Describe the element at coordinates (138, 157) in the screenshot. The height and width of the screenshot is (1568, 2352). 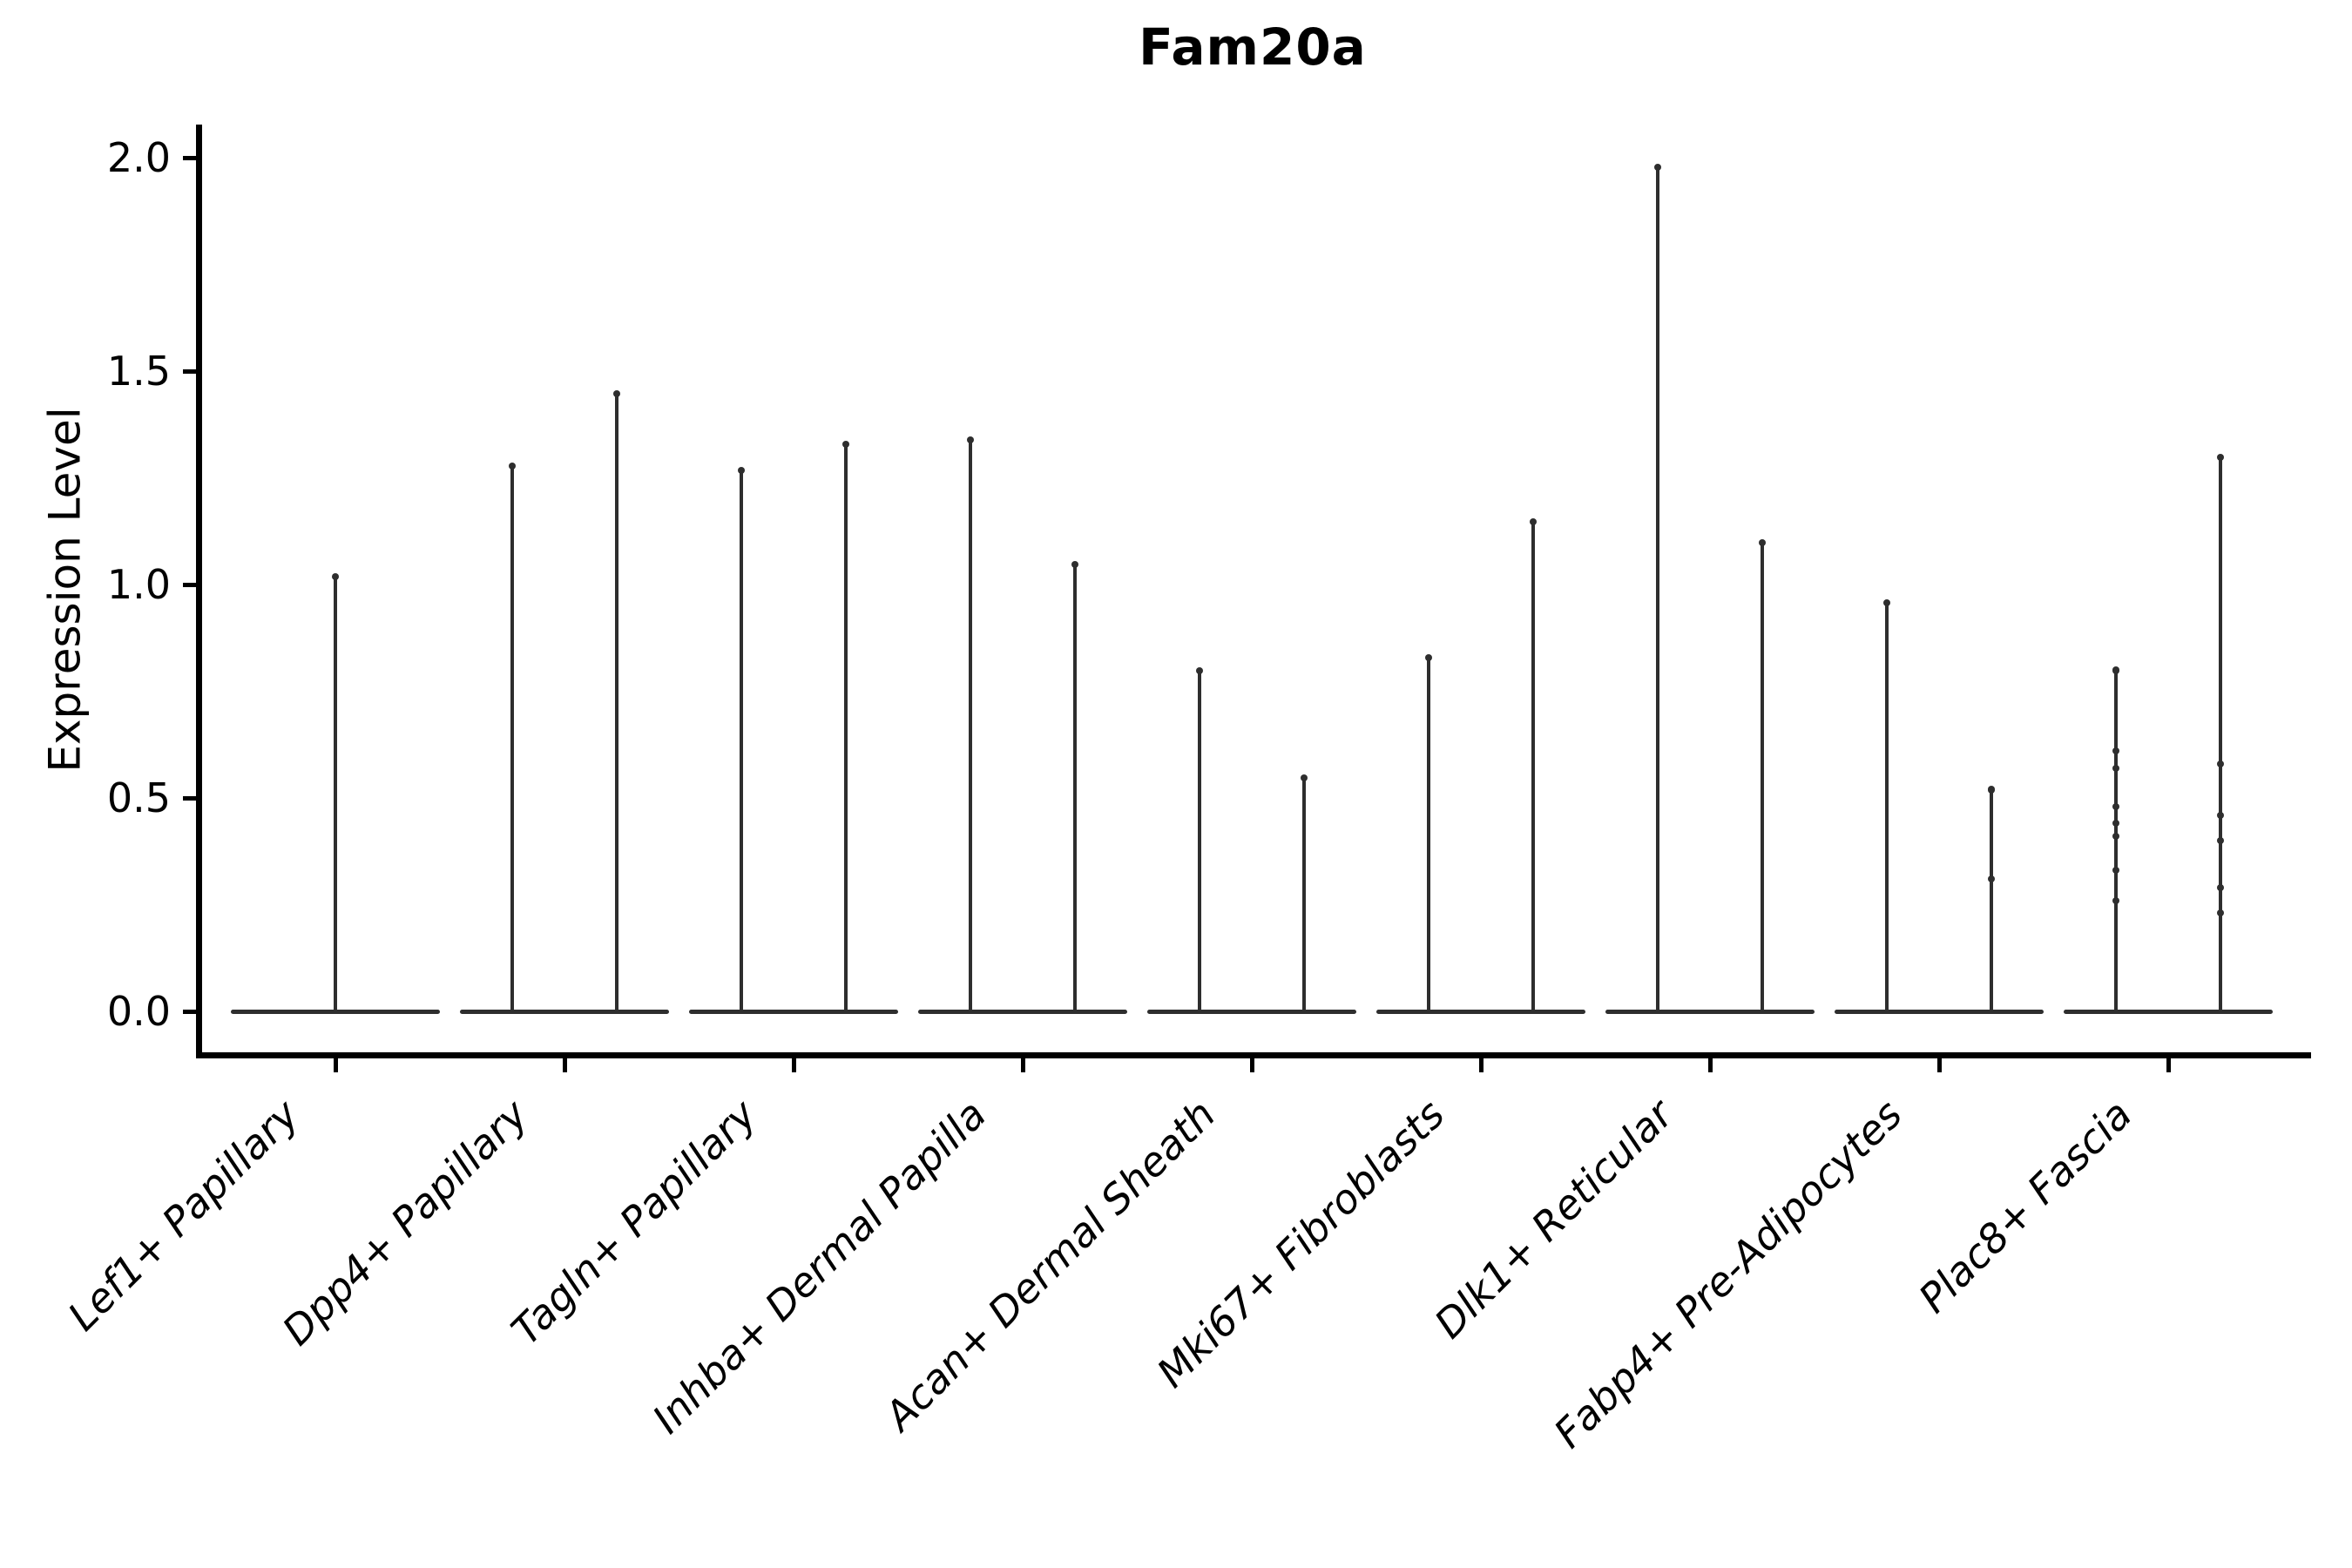
I see `y-tick-label: 2.0` at that location.